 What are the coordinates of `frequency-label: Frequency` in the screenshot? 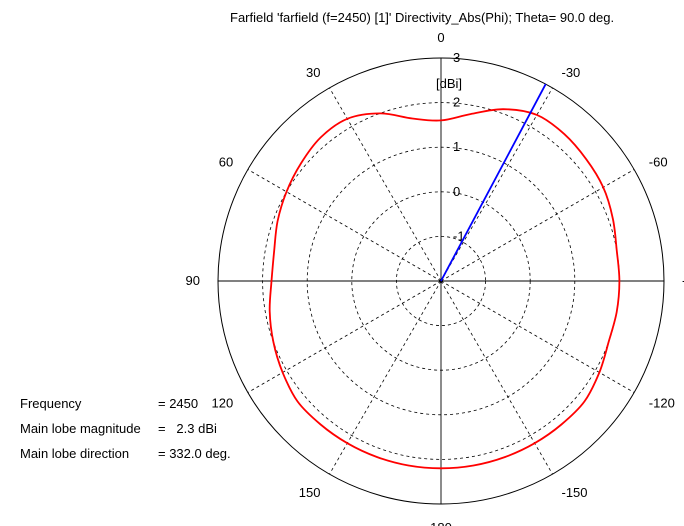 It's located at (51, 403).